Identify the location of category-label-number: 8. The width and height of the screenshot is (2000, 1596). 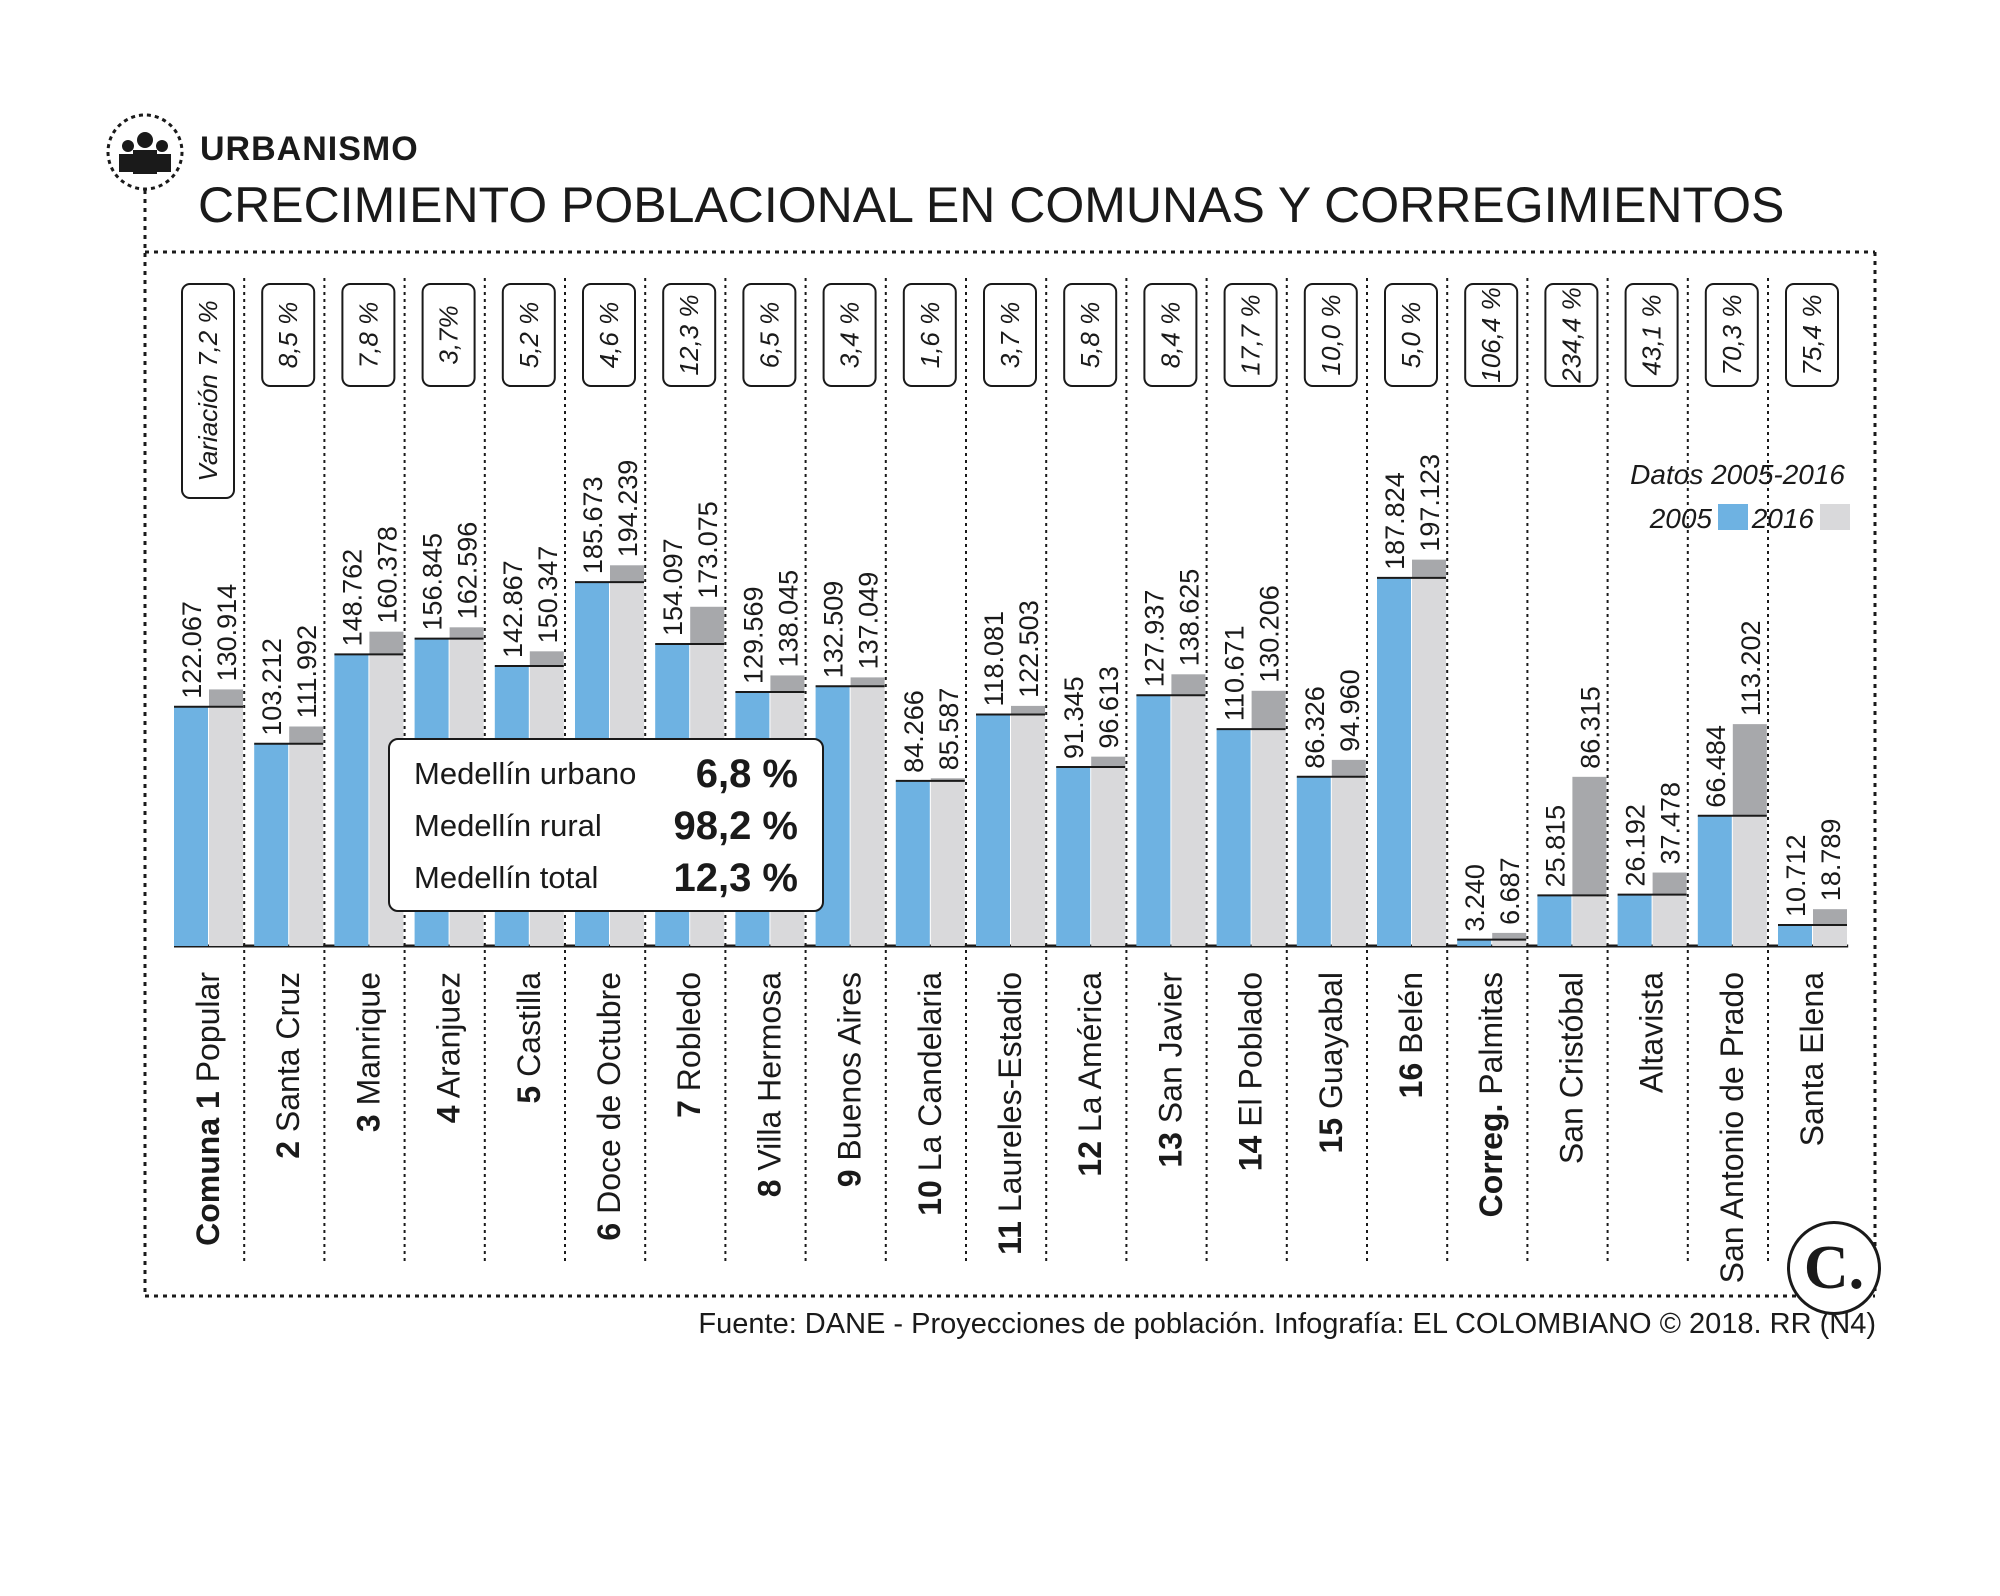
(769, 1188).